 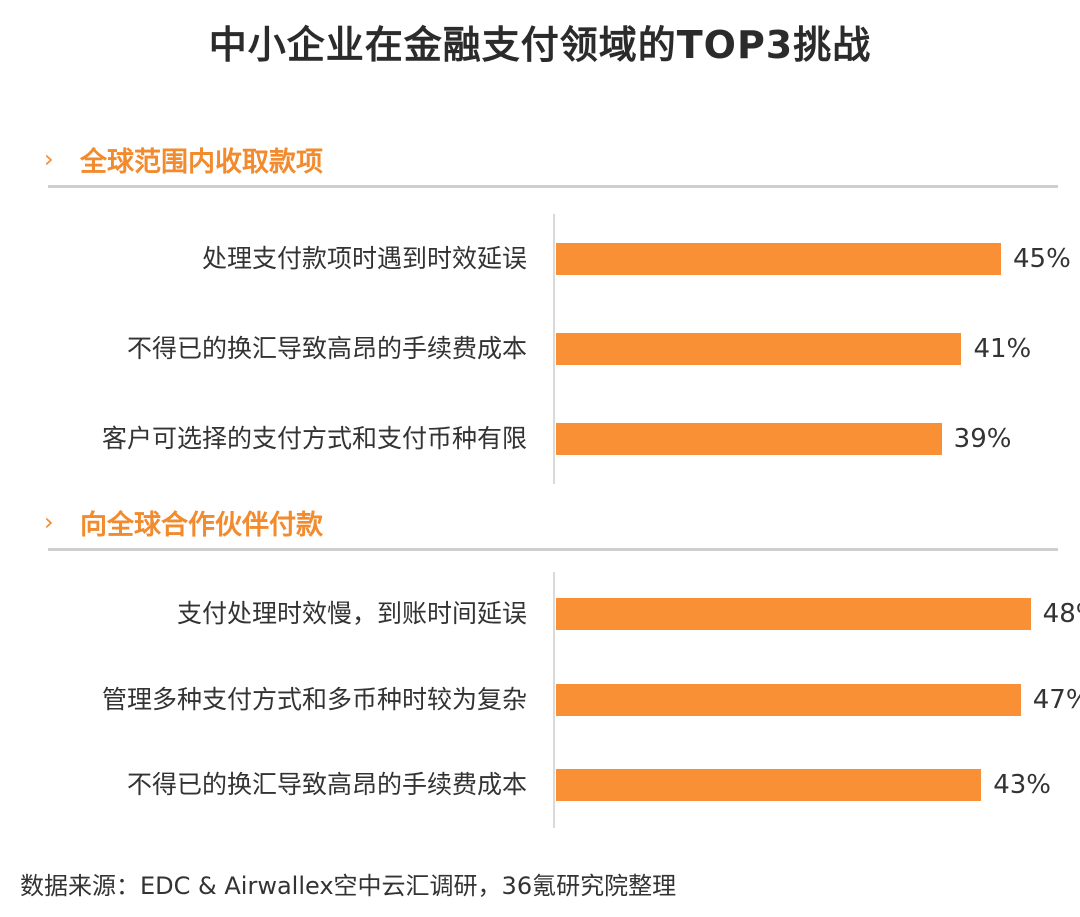 What do you see at coordinates (1061, 614) in the screenshot?
I see `value-label: 48%` at bounding box center [1061, 614].